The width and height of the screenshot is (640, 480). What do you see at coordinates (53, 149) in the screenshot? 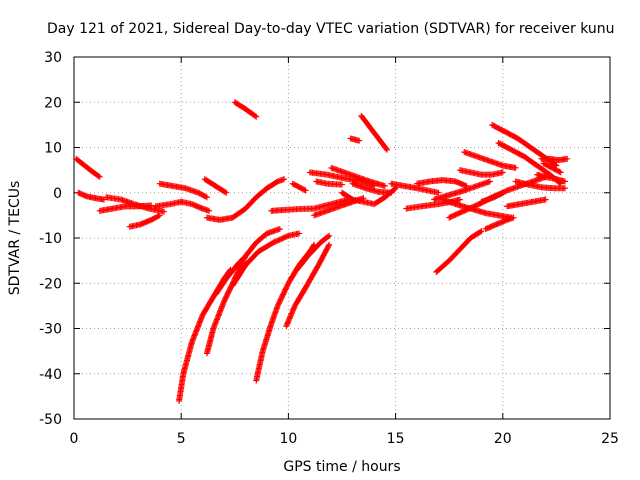
I see `y-tick-label: 10` at bounding box center [53, 149].